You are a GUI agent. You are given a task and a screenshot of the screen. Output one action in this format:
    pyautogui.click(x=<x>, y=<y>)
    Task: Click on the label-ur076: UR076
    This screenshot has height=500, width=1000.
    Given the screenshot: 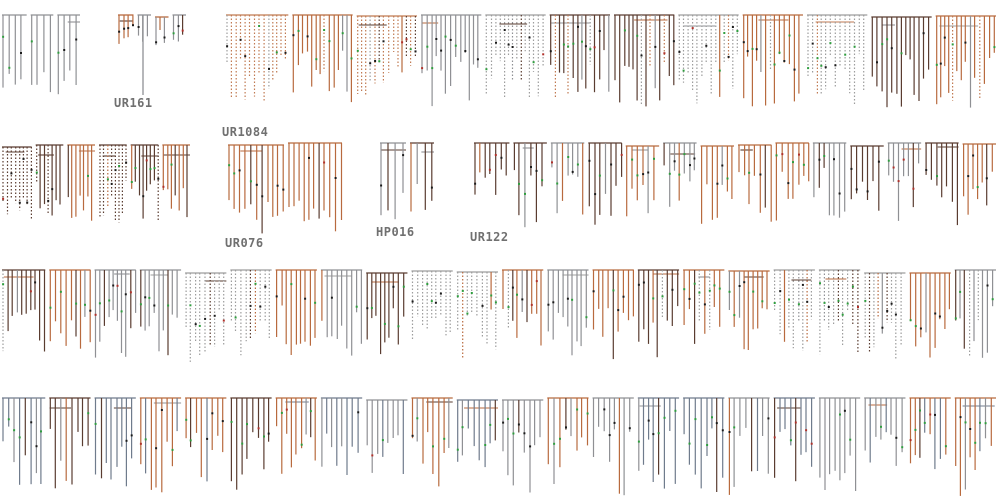 What is the action you would take?
    pyautogui.click(x=244, y=243)
    